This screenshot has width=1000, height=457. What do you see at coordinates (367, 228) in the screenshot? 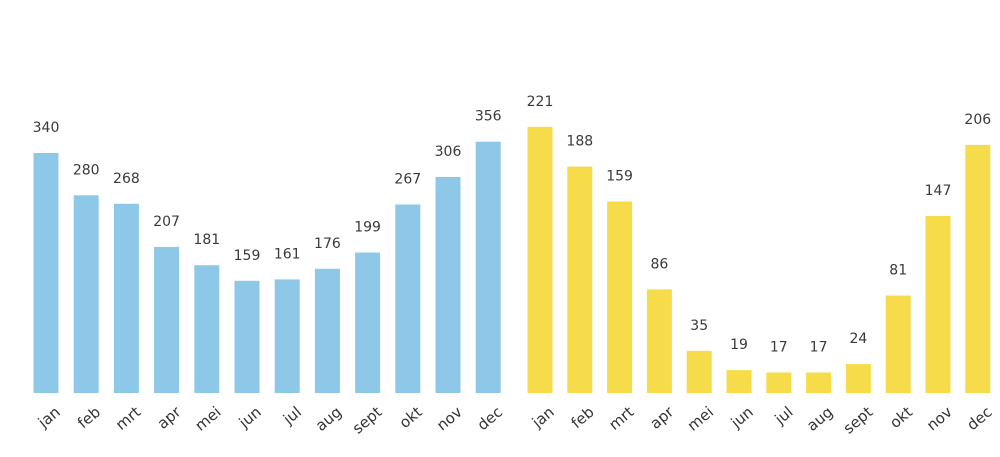
I see `value-label-sept: 199` at bounding box center [367, 228].